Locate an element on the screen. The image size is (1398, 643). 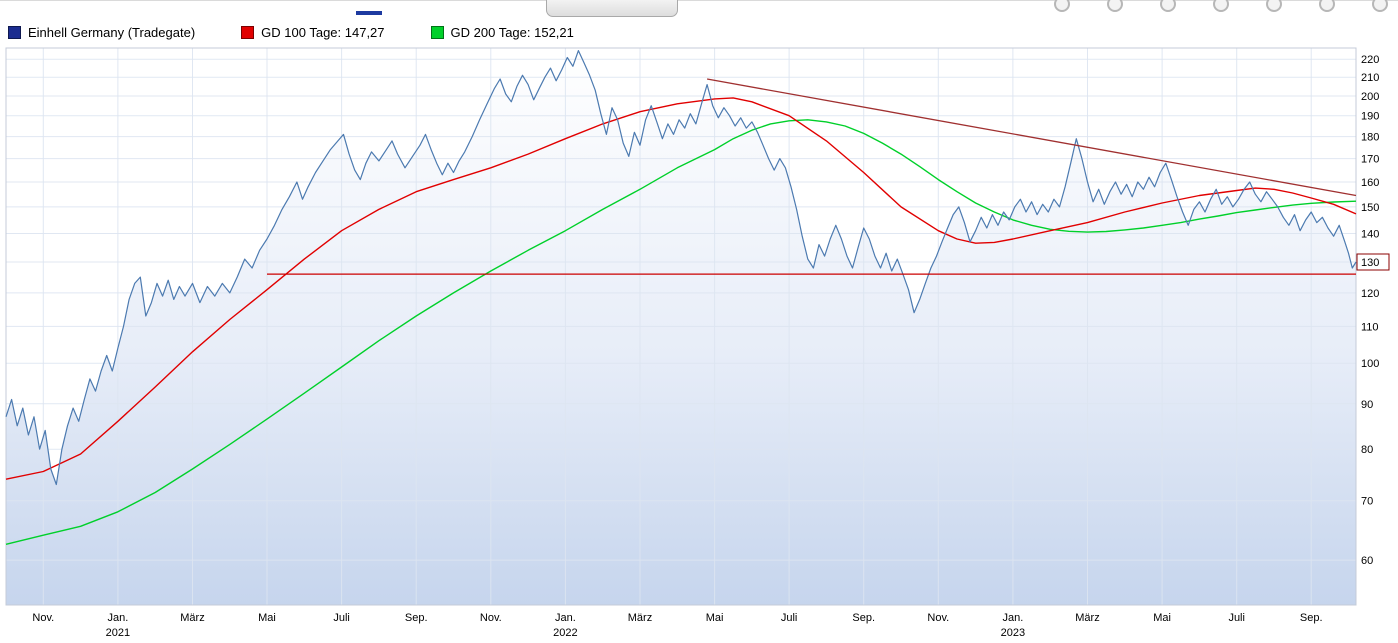
toolbar-icon-group is located at coordinates (1221, 6).